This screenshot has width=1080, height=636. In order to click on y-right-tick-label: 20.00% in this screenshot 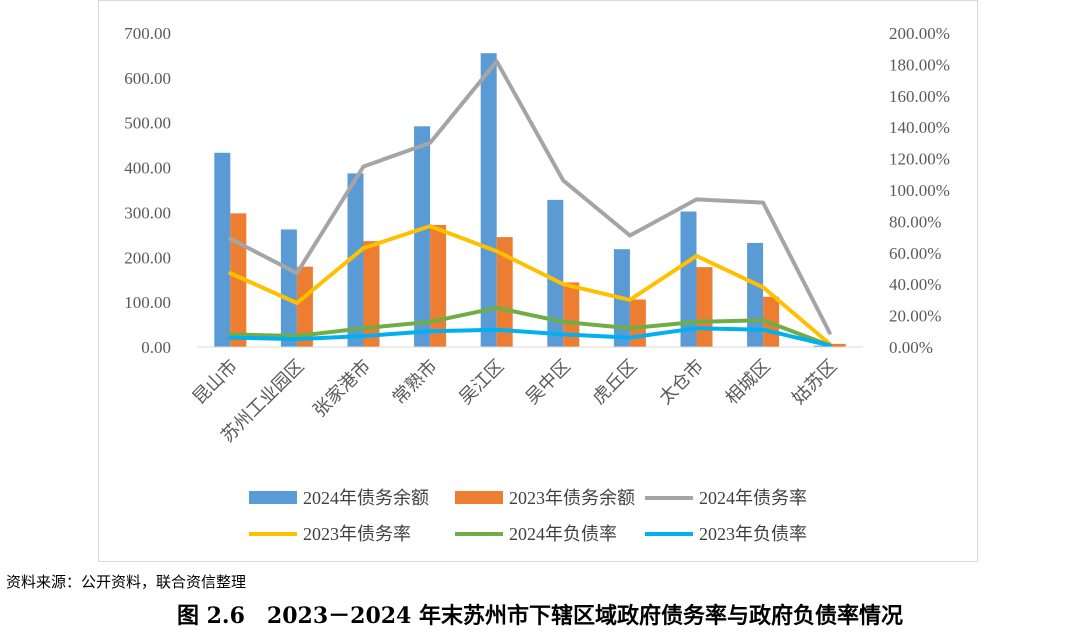, I will do `click(915, 316)`.